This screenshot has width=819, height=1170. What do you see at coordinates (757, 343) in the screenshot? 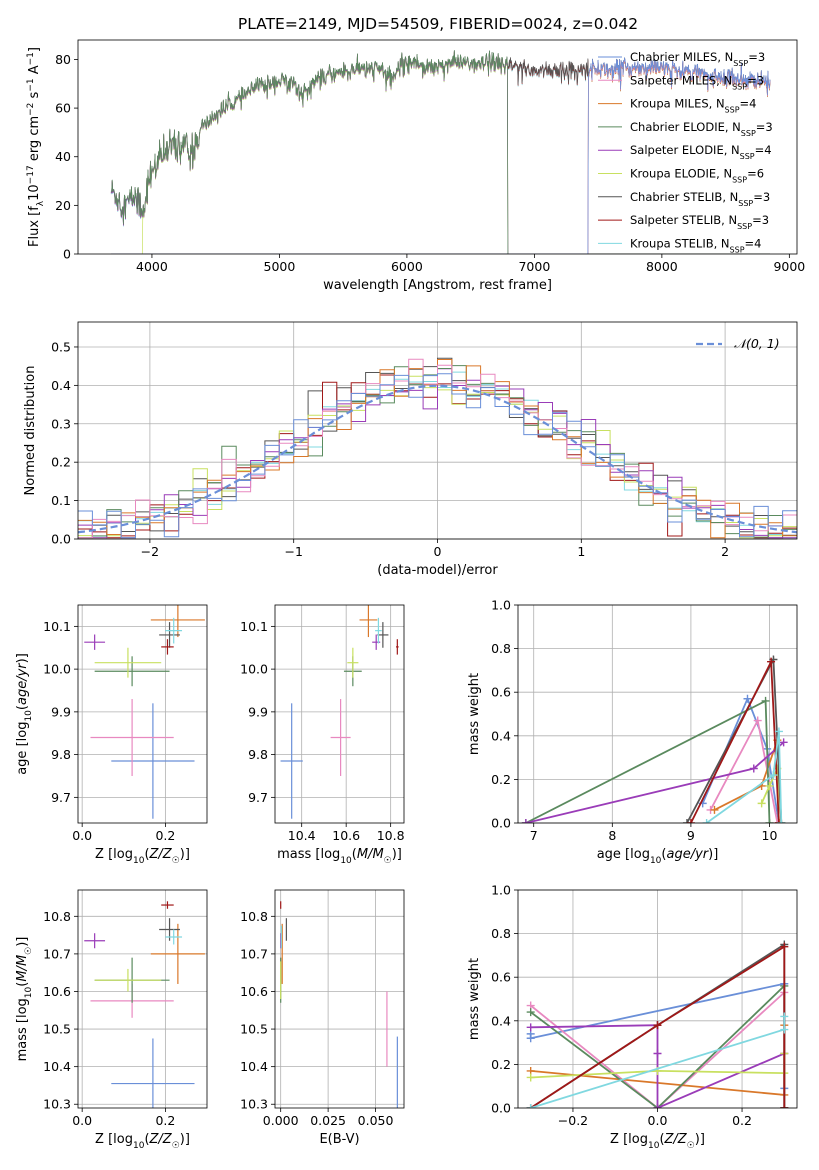
I see `legend-entry: 𝒩(0, 1)` at bounding box center [757, 343].